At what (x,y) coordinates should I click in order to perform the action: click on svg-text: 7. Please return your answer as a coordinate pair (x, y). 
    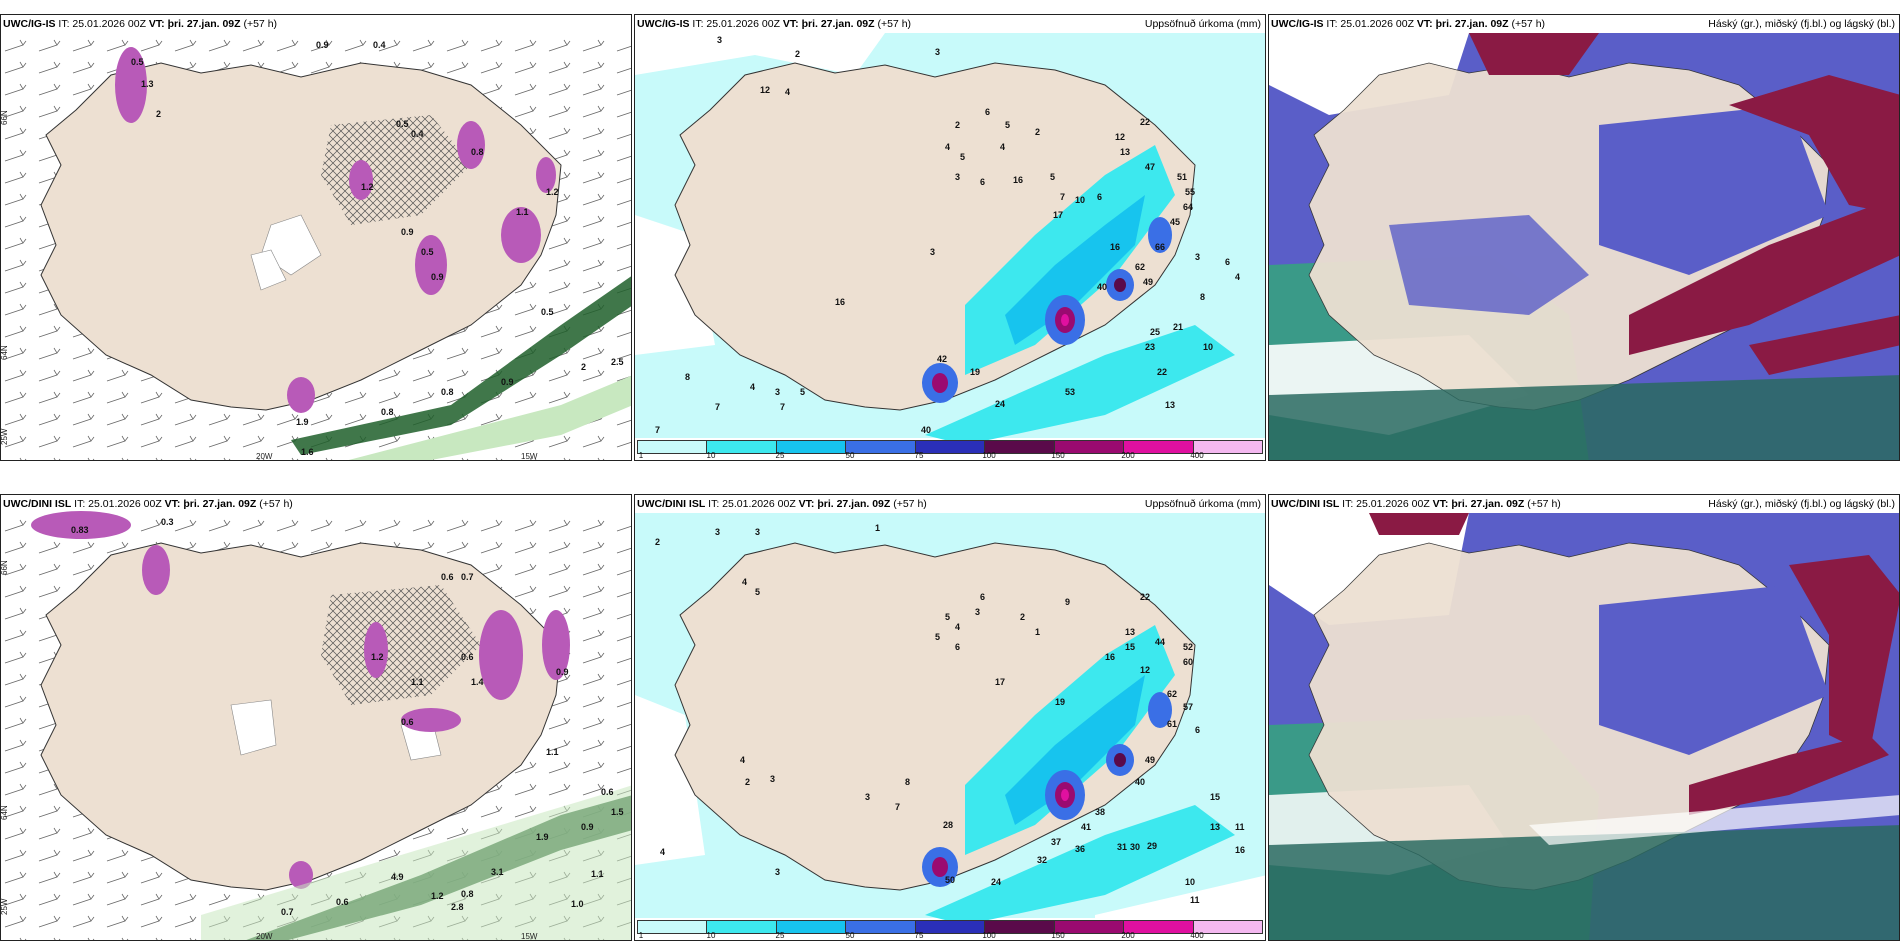
    Looking at the image, I should click on (1062, 197).